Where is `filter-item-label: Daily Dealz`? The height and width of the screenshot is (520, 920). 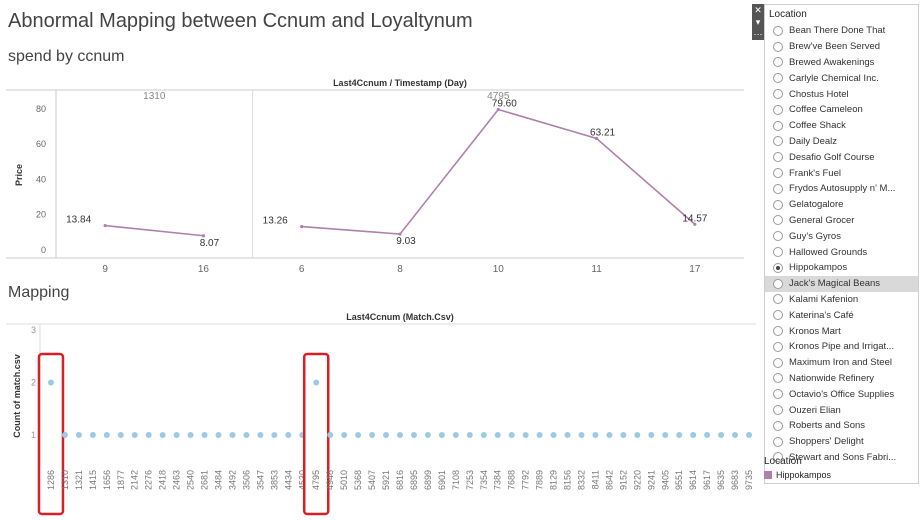 filter-item-label: Daily Dealz is located at coordinates (813, 141).